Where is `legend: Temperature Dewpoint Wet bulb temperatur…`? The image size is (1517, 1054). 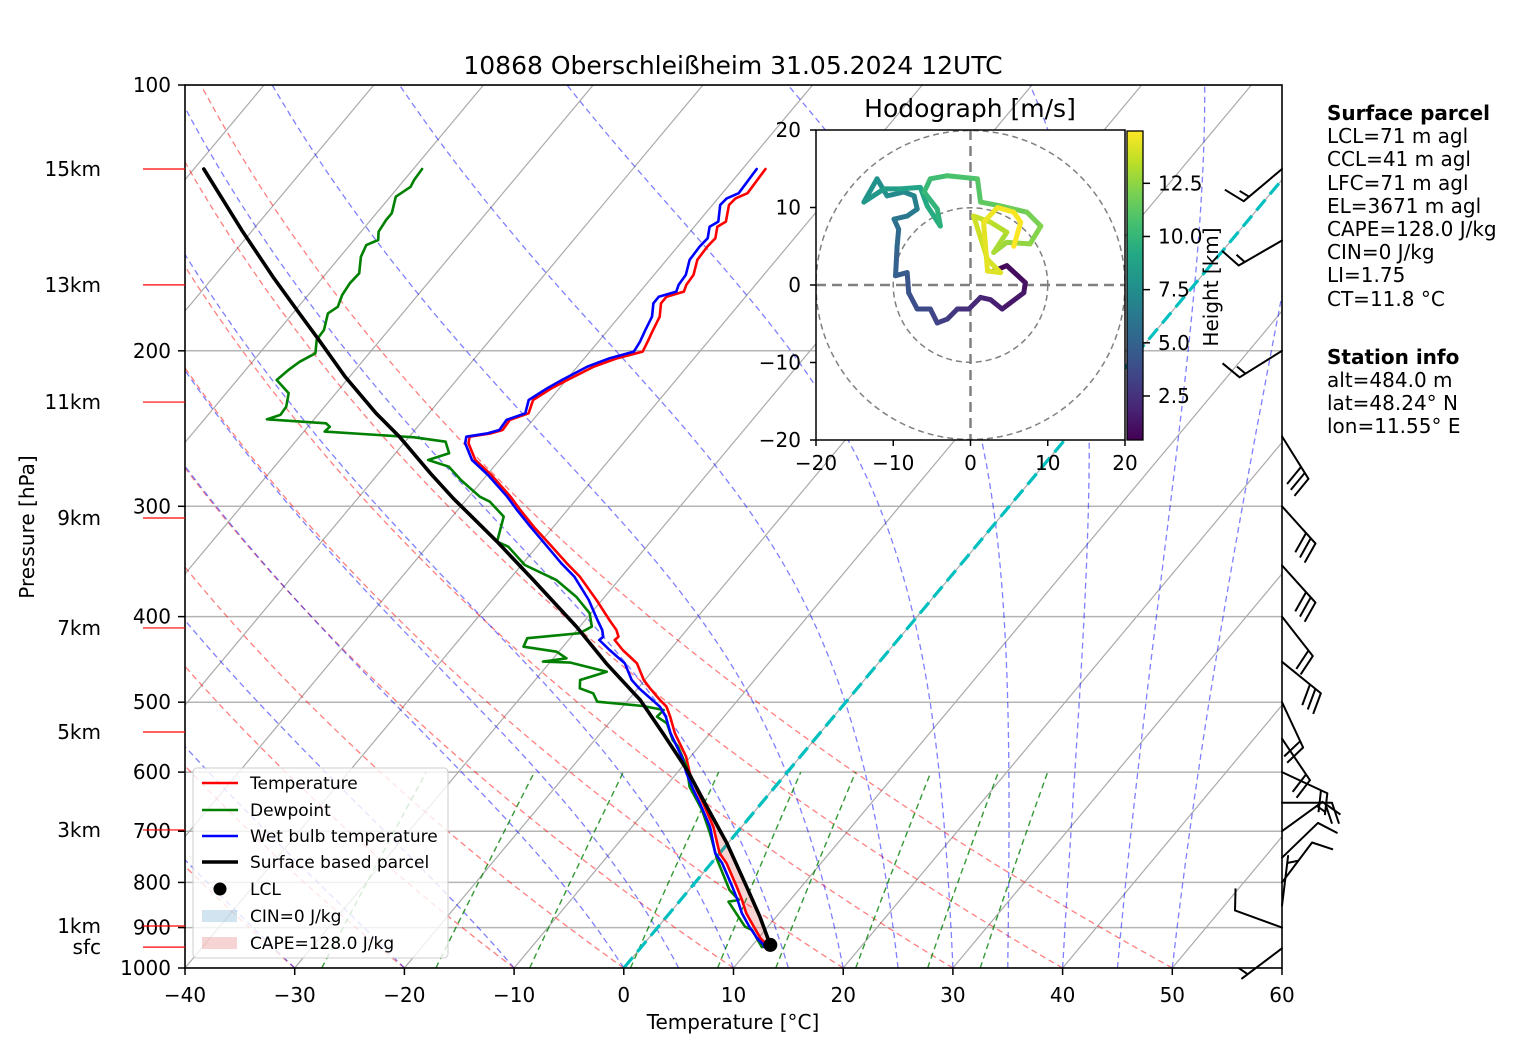 legend: Temperature Dewpoint Wet bulb temperatur… is located at coordinates (320, 863).